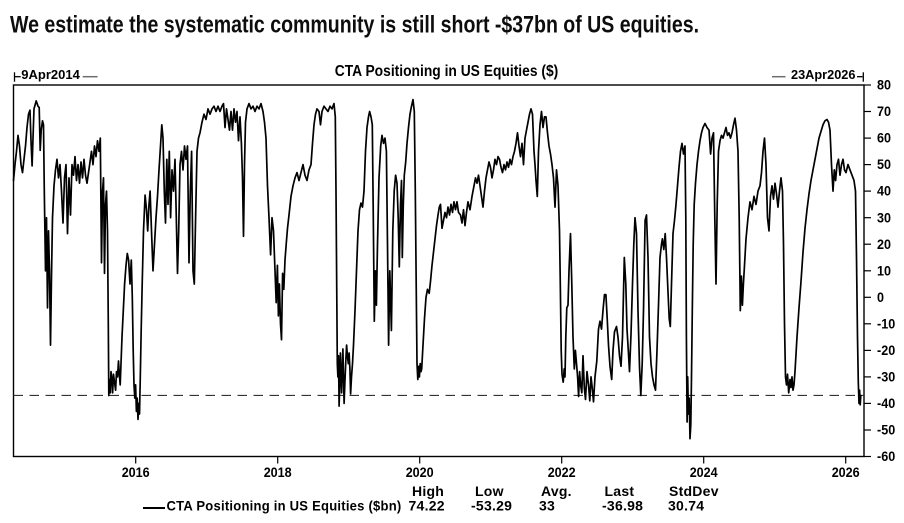 Image resolution: width=904 pixels, height=523 pixels. What do you see at coordinates (562, 472) in the screenshot?
I see `svg-text: 2022` at bounding box center [562, 472].